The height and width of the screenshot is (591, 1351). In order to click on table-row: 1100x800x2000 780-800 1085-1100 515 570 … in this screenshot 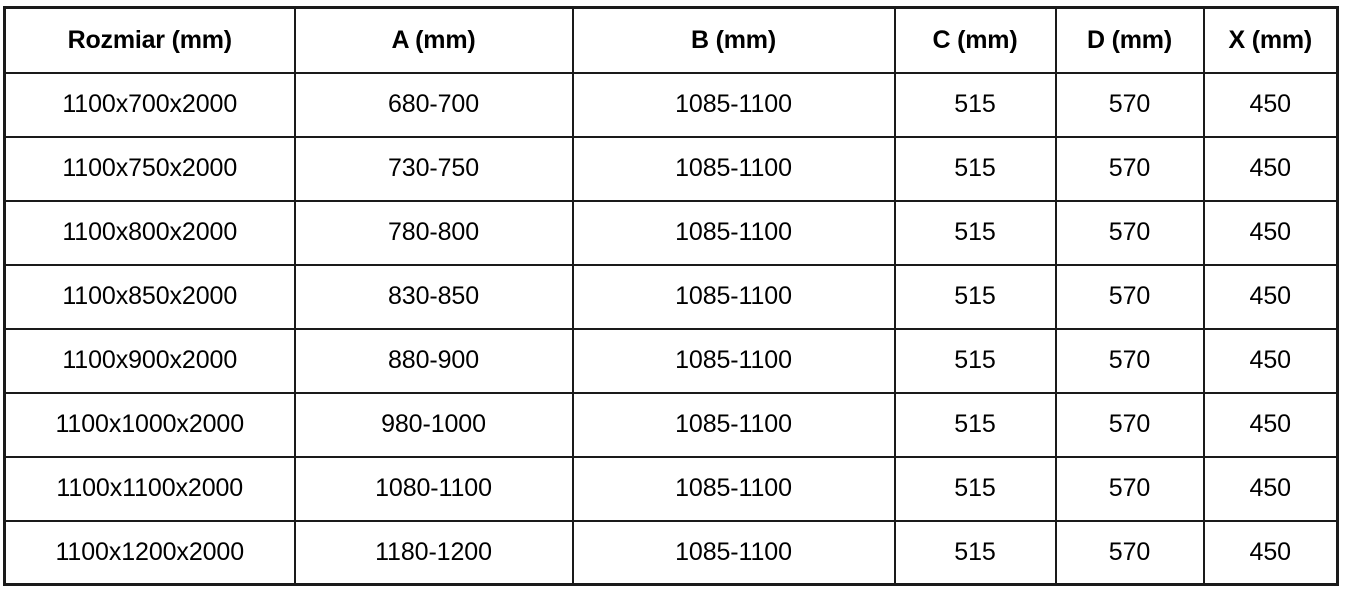, I will do `click(671, 232)`.